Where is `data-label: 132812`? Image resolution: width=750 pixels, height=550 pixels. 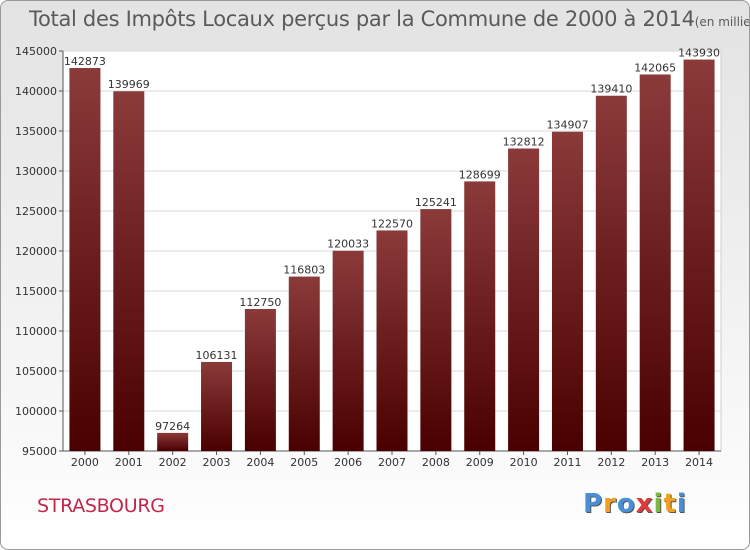
data-label: 132812 is located at coordinates (524, 142).